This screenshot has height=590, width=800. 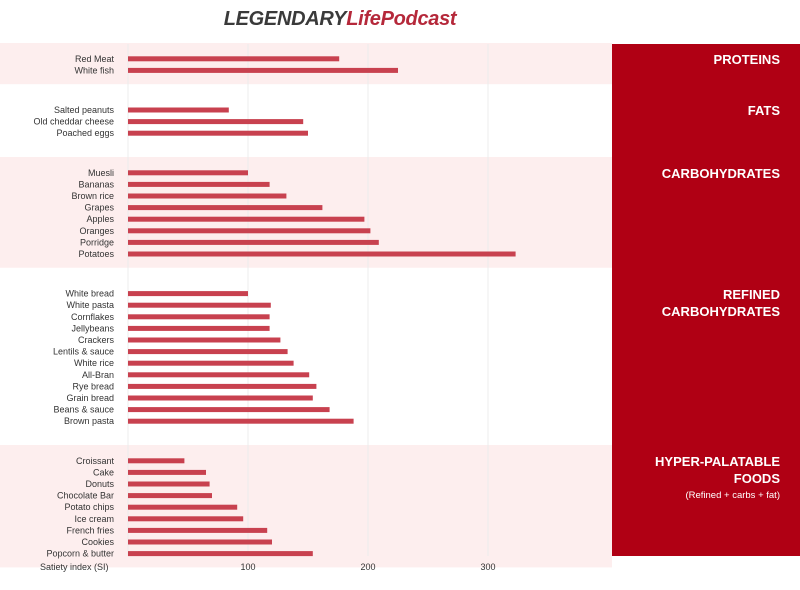 What do you see at coordinates (732, 495) in the screenshot?
I see `group-subtitle: (Refined + carbs + fat)` at bounding box center [732, 495].